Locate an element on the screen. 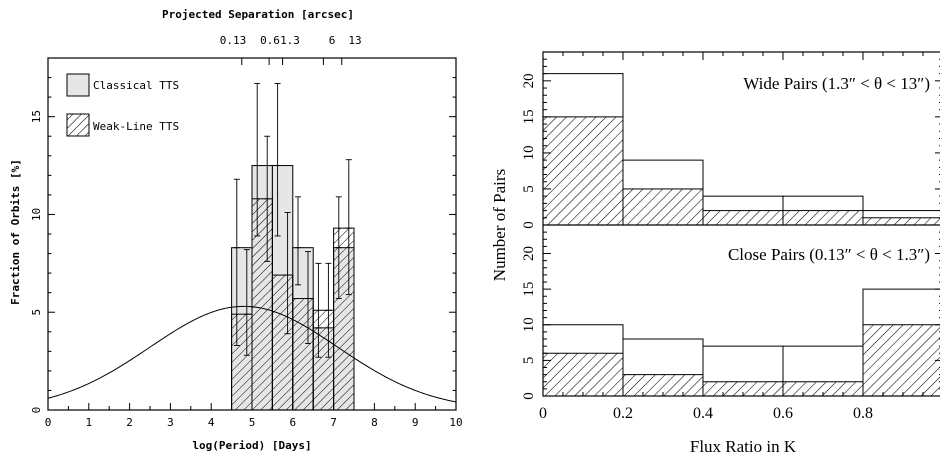 This screenshot has height=454, width=940. right-y-axis-label: Number of Pairs is located at coordinates (499, 225).